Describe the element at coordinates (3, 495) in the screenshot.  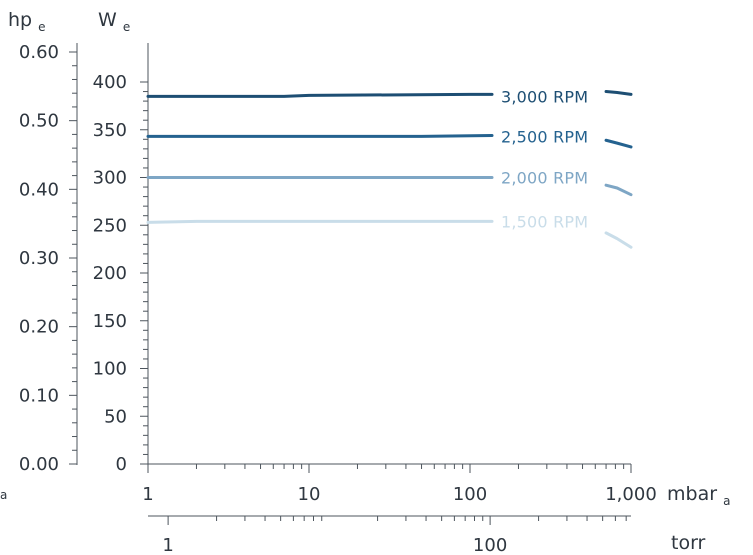
I see `left-edge-subscript: a` at that location.